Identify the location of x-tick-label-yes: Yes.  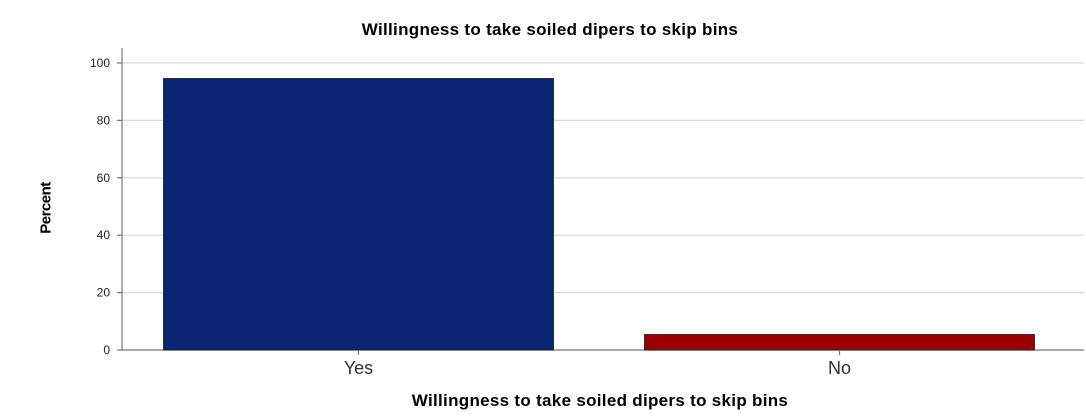
(358, 368).